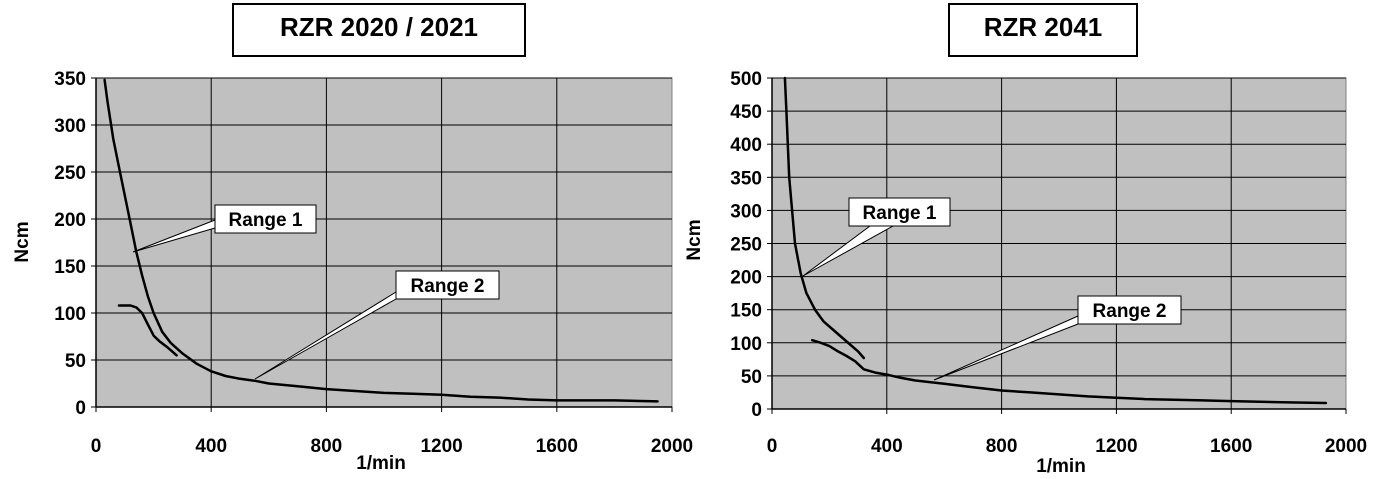 This screenshot has height=479, width=1380. Describe the element at coordinates (746, 79) in the screenshot. I see `y-tick-label: 500` at that location.